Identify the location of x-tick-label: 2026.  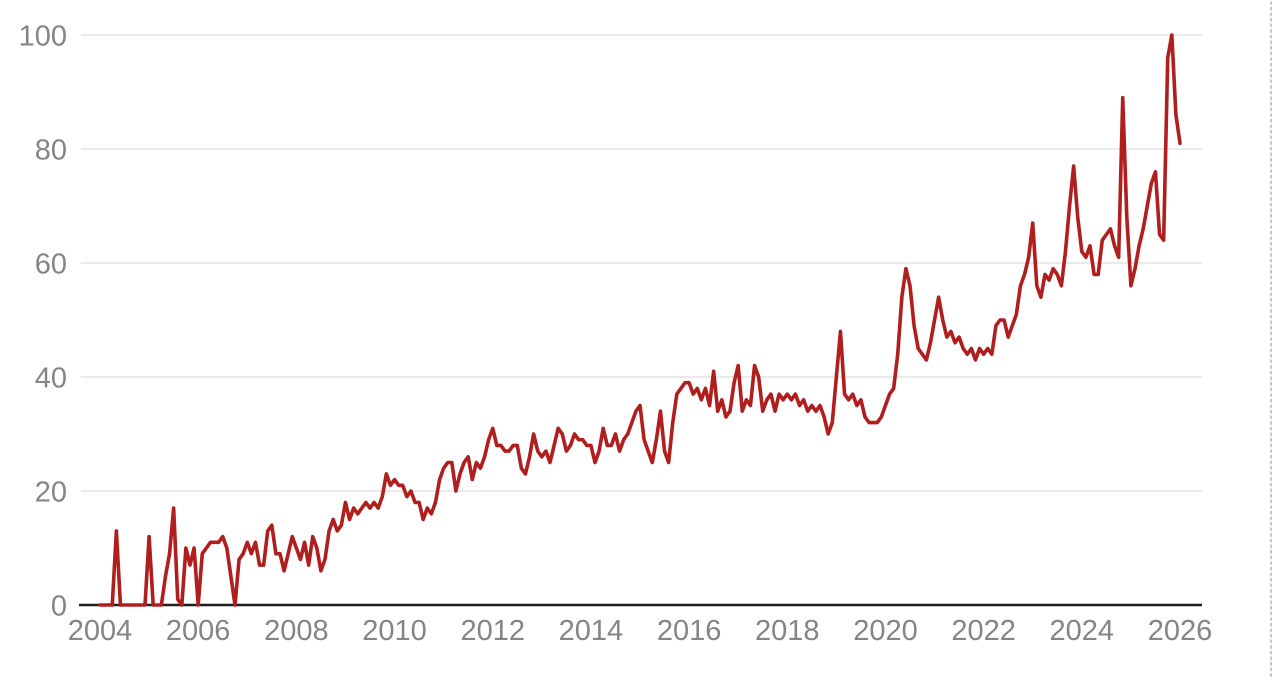
(1180, 631).